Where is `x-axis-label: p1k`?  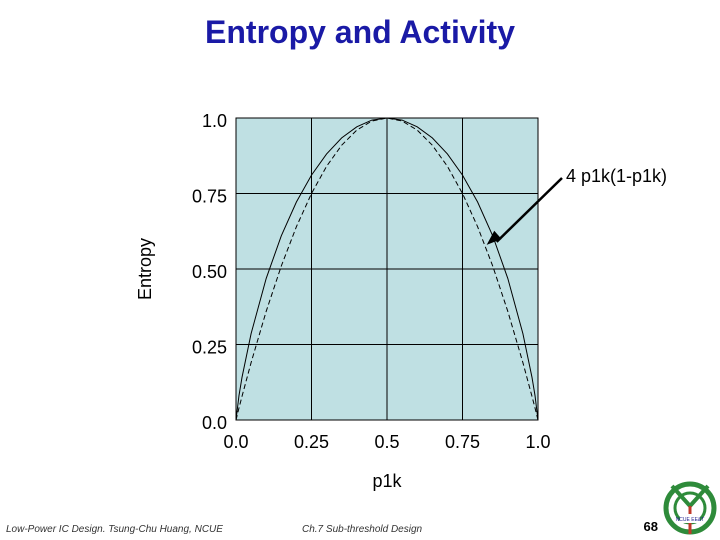 x-axis-label: p1k is located at coordinates (387, 481).